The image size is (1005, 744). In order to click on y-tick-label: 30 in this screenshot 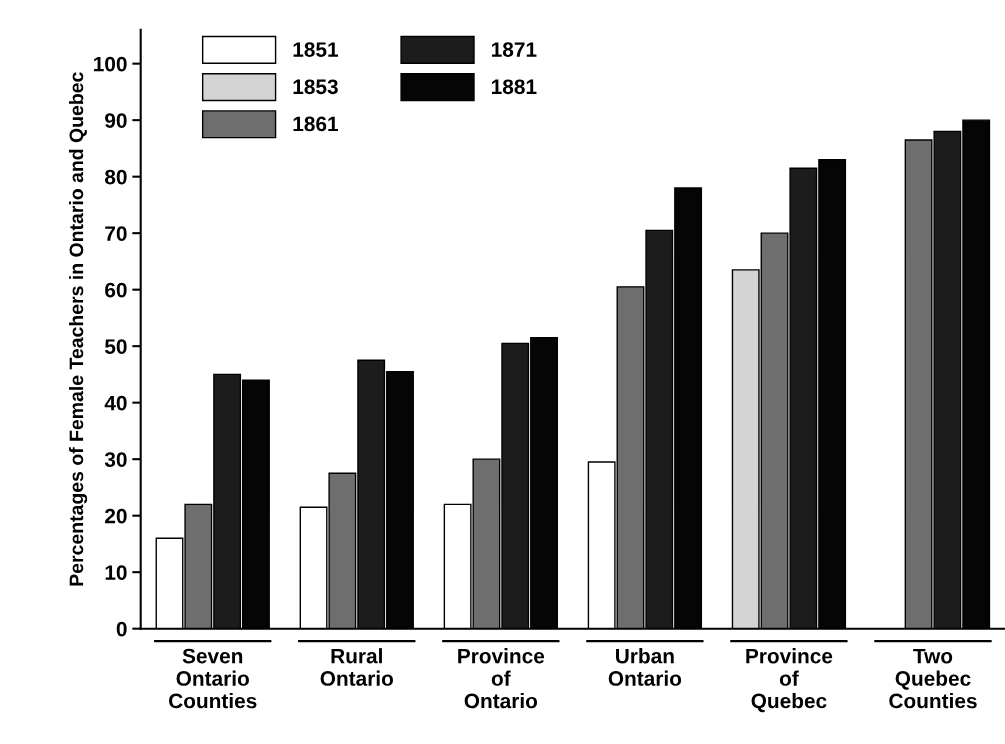, I will do `click(115, 459)`.